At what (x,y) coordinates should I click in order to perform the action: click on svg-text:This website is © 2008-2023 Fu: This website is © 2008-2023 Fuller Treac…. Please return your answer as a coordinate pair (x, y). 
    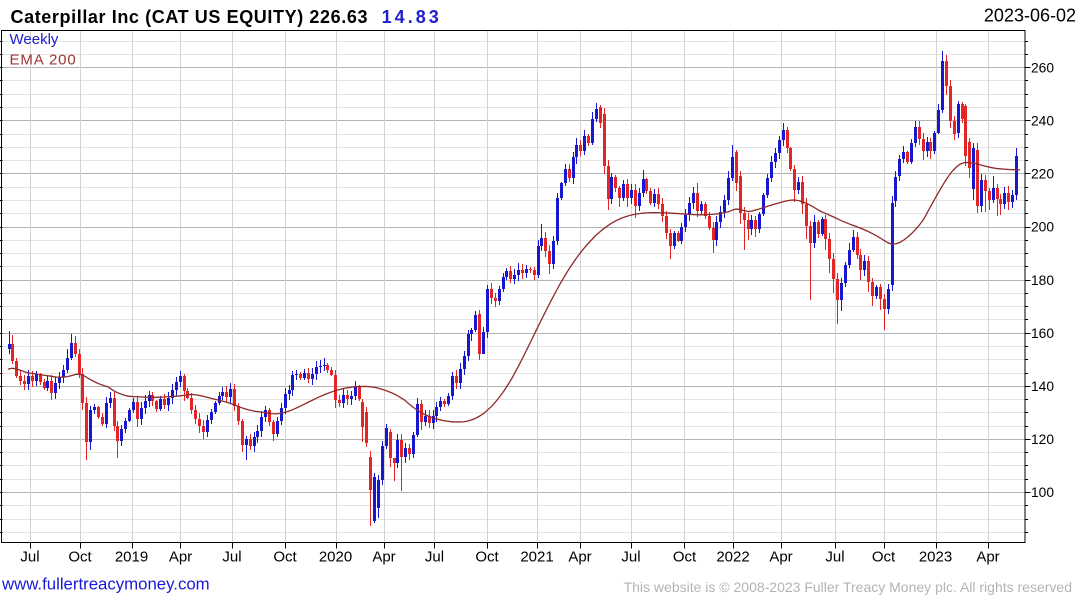
    Looking at the image, I should click on (848, 587).